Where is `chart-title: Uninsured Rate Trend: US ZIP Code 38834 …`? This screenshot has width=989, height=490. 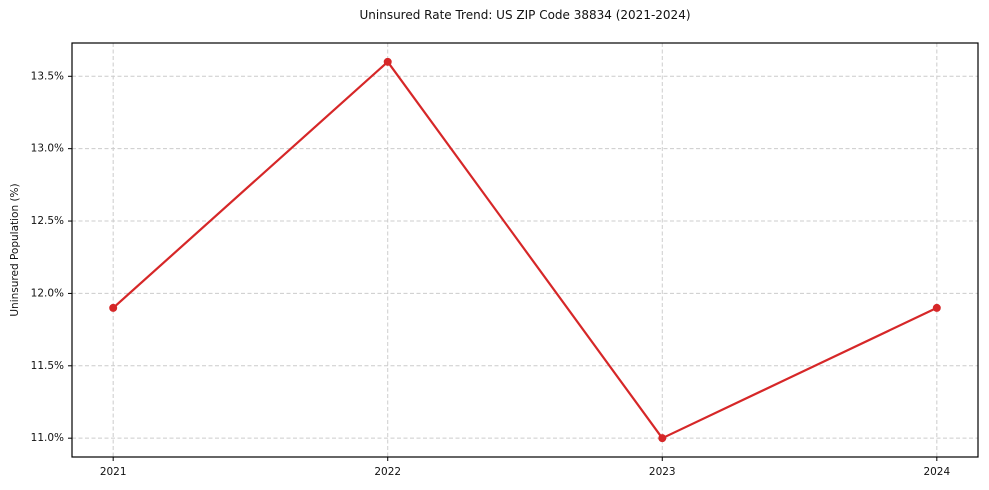
chart-title: Uninsured Rate Trend: US ZIP Code 38834 … is located at coordinates (525, 15).